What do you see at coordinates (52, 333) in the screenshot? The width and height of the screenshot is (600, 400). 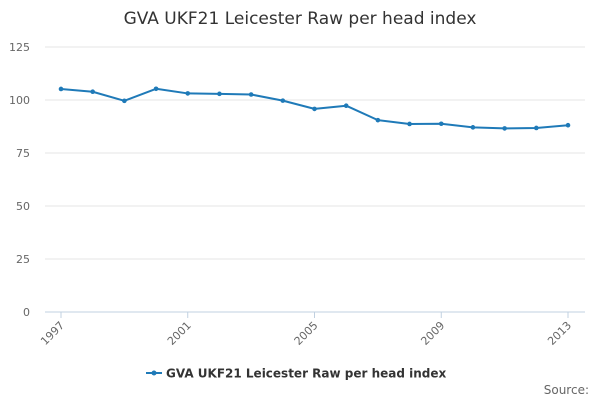 I see `x-tick-label: 1997` at bounding box center [52, 333].